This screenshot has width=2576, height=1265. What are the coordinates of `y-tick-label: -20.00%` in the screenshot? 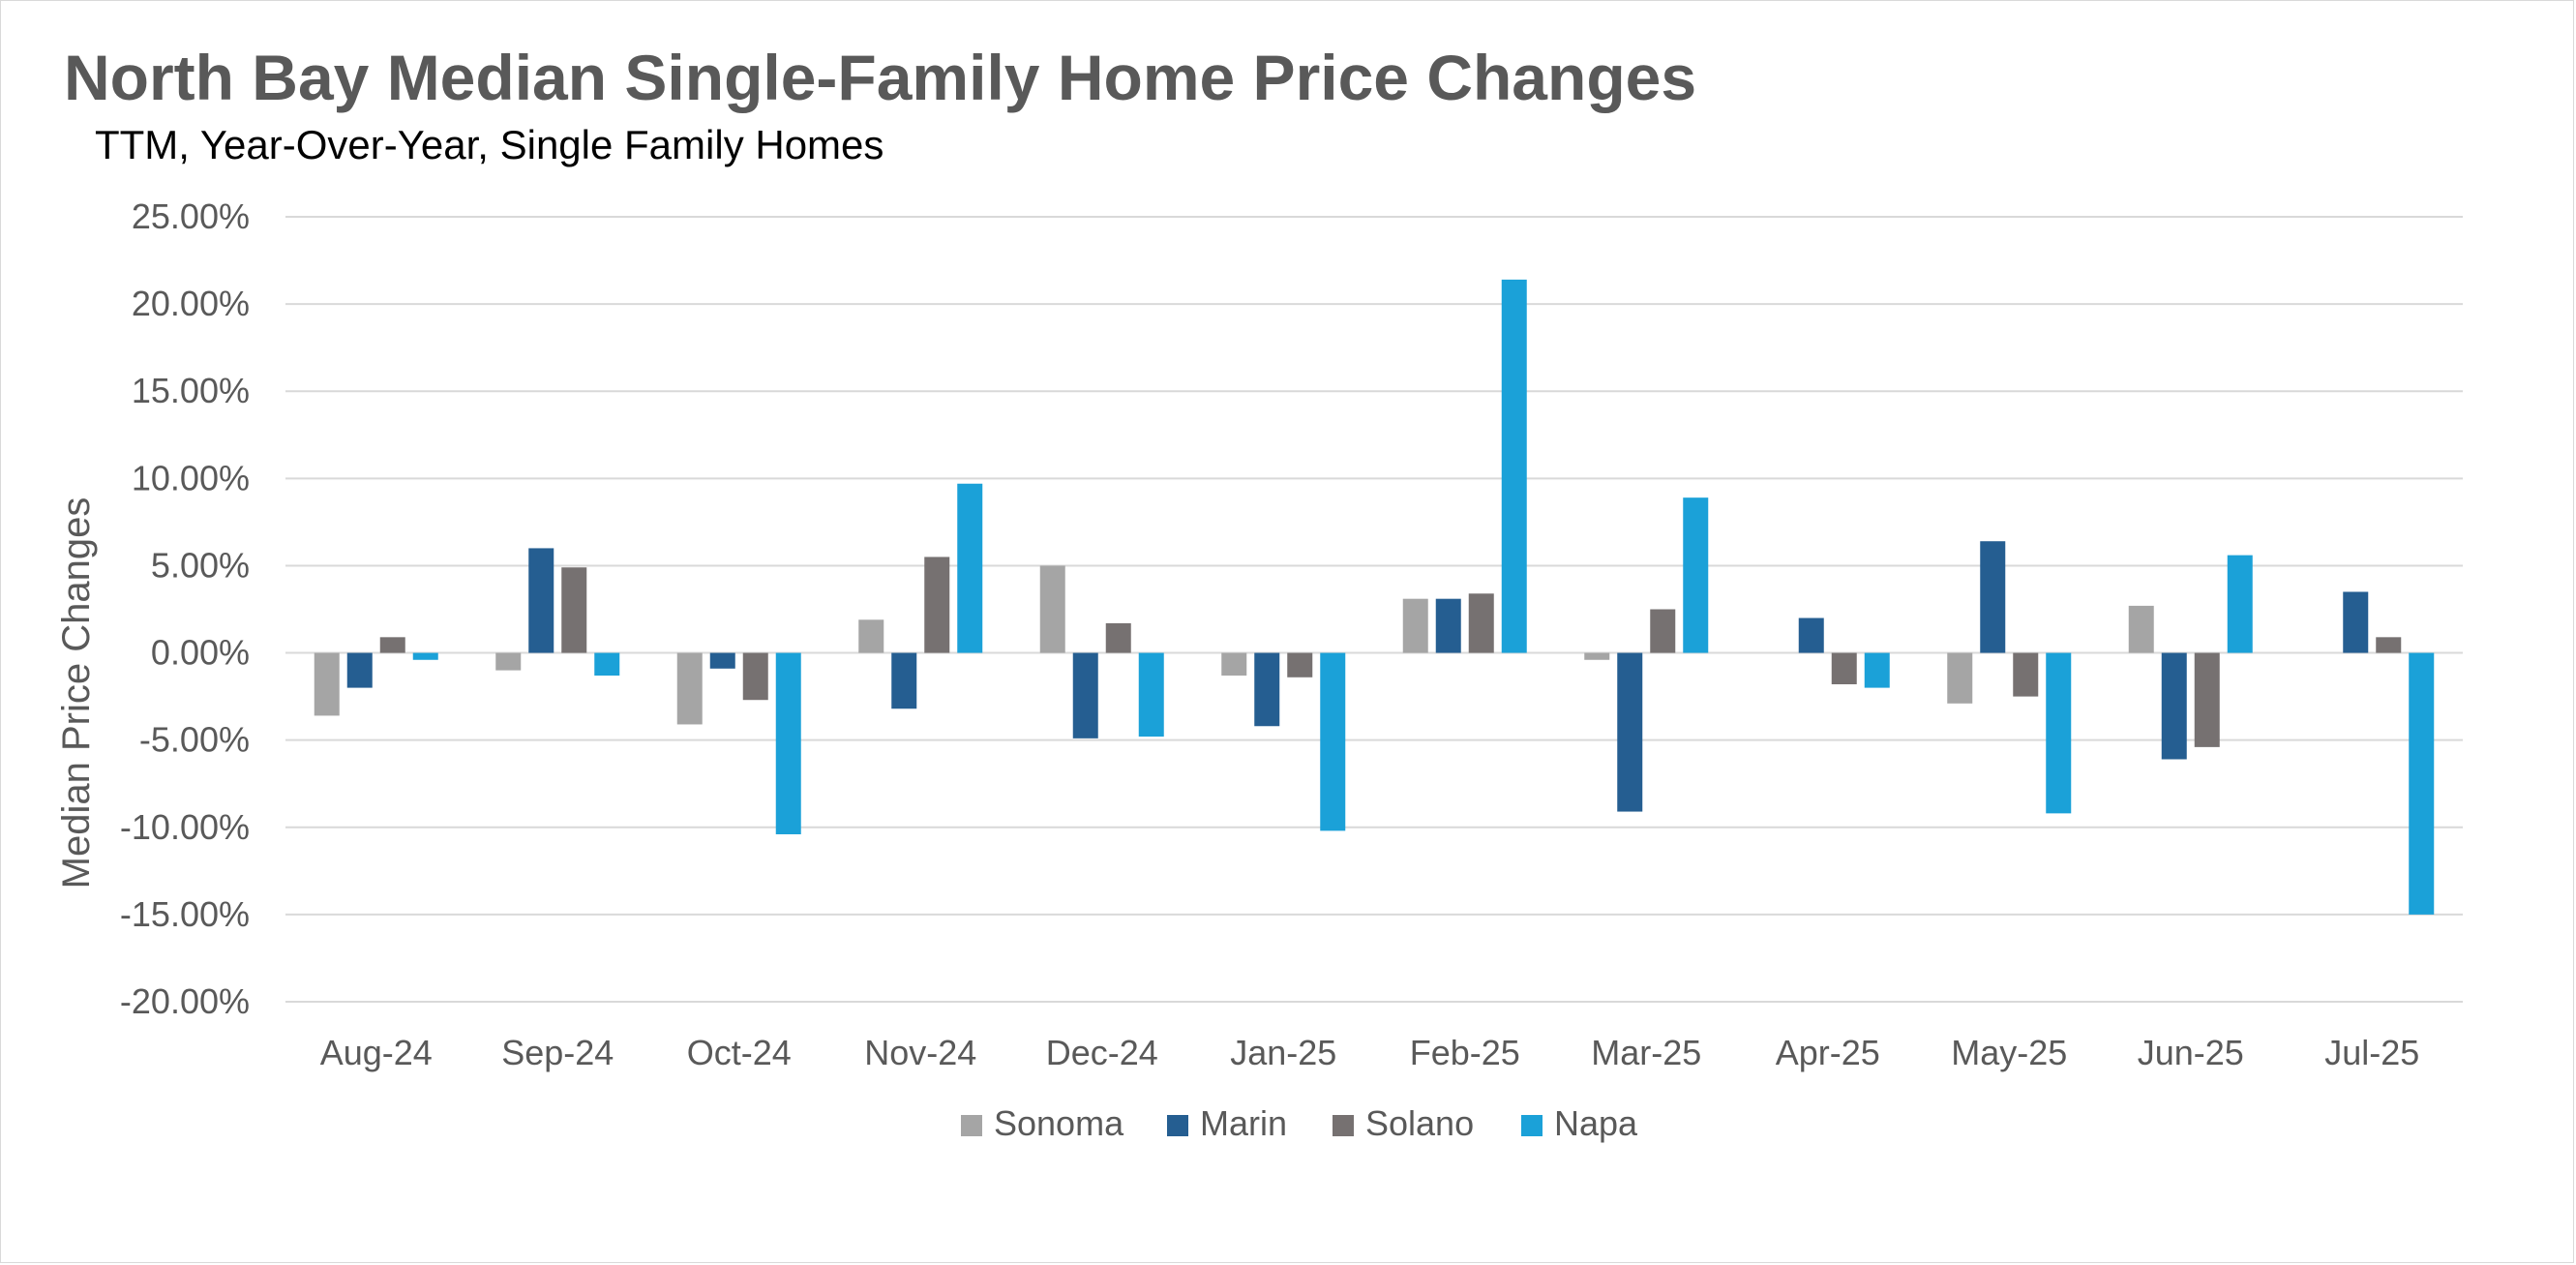 It's located at (185, 1001).